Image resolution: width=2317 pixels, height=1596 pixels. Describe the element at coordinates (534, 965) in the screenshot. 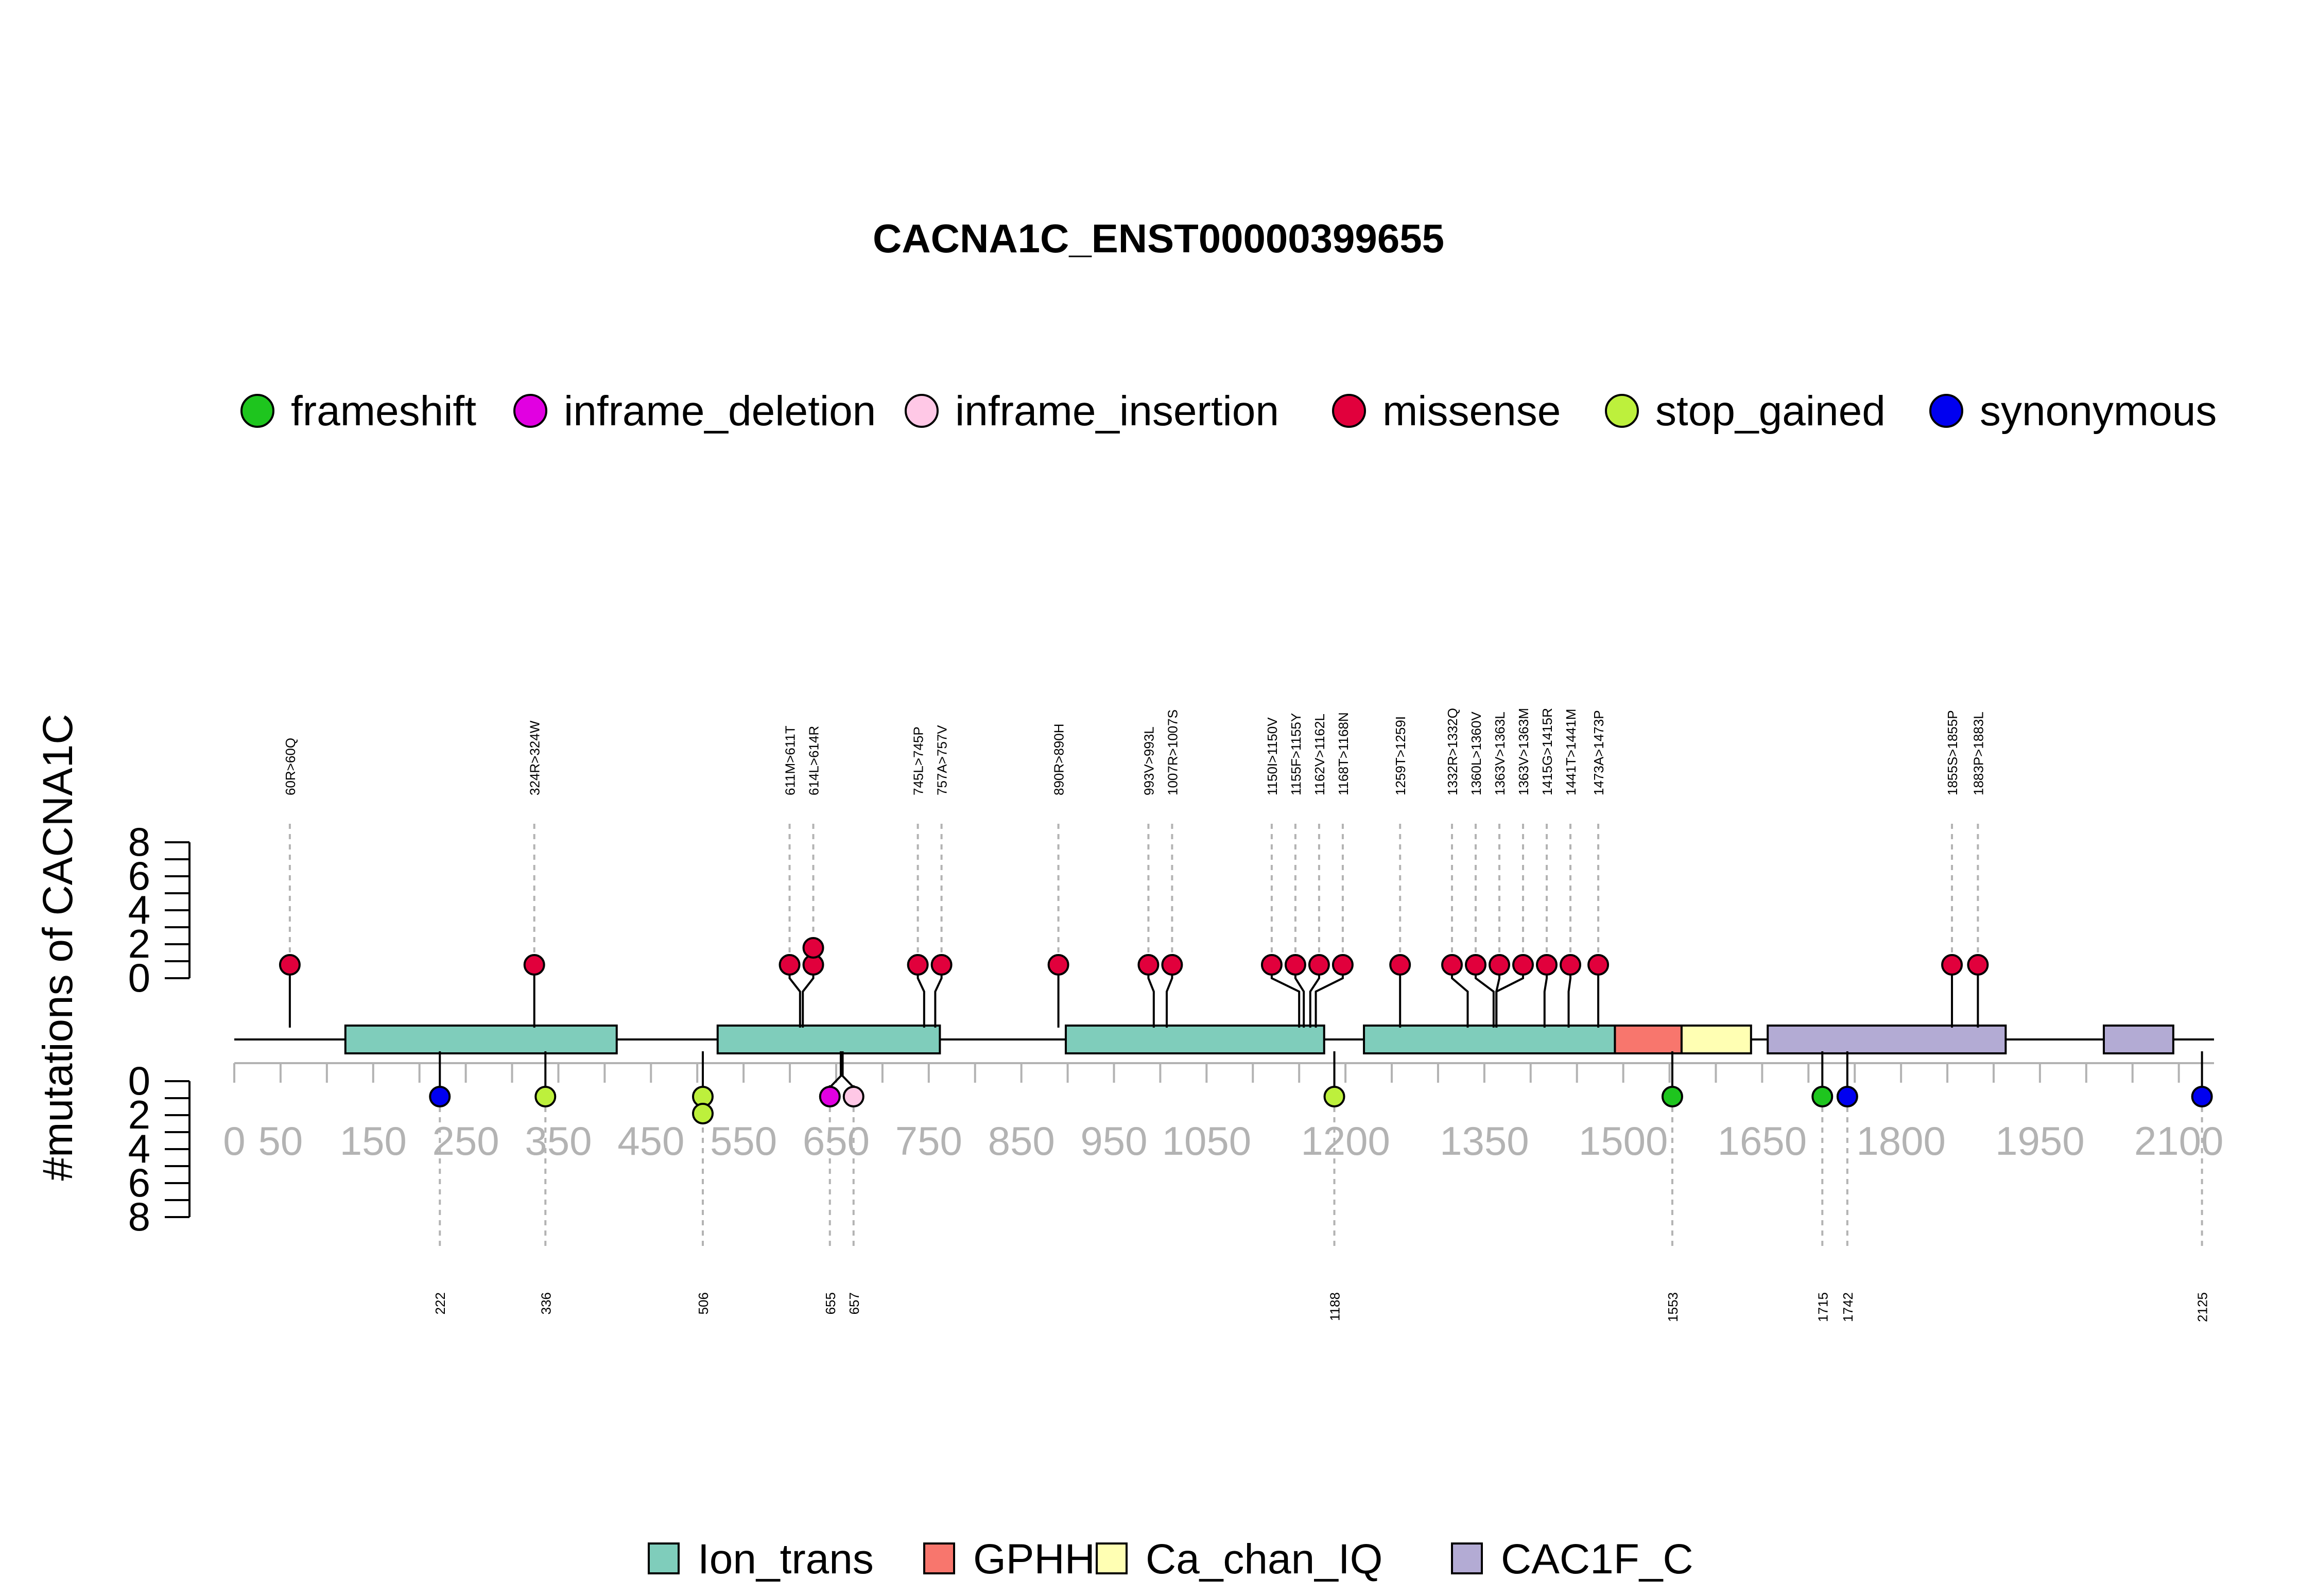

I see `head-top-324R>324W` at that location.